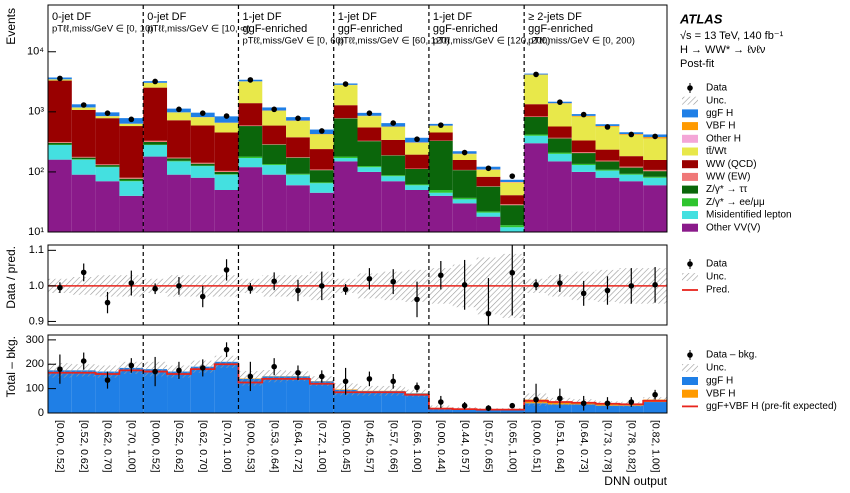 Image resolution: width=850 pixels, height=493 pixels. What do you see at coordinates (512, 446) in the screenshot?
I see `x-tick-label: [0.65, 1.00]` at bounding box center [512, 446].